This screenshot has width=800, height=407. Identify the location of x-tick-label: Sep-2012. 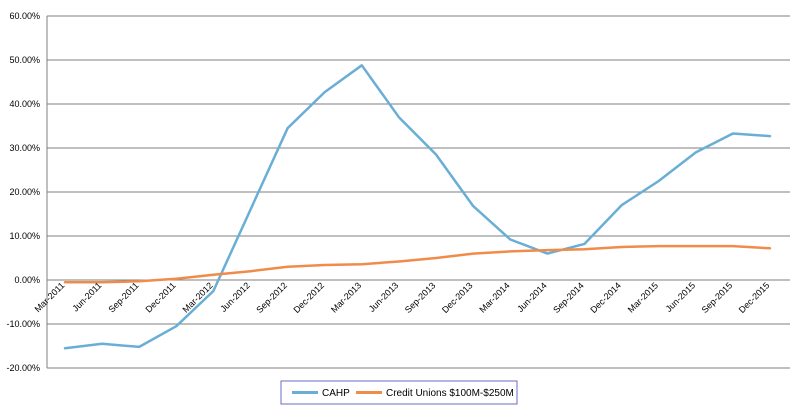
(271, 297).